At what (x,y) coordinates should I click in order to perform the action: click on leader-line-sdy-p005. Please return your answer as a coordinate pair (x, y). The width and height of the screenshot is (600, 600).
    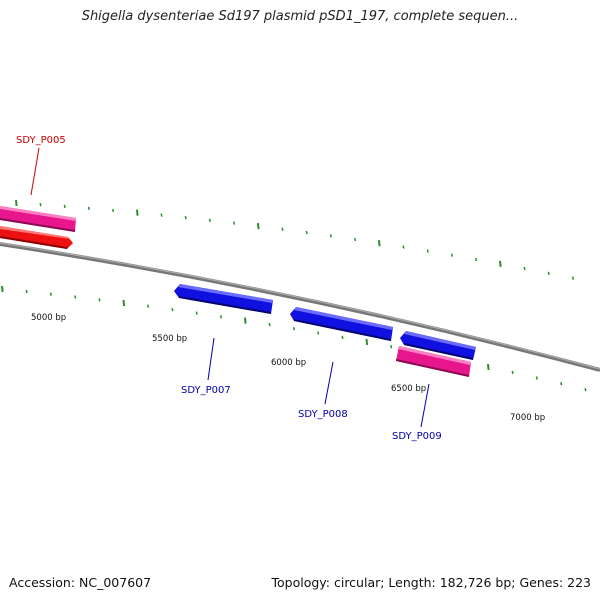
    Looking at the image, I should click on (35, 171).